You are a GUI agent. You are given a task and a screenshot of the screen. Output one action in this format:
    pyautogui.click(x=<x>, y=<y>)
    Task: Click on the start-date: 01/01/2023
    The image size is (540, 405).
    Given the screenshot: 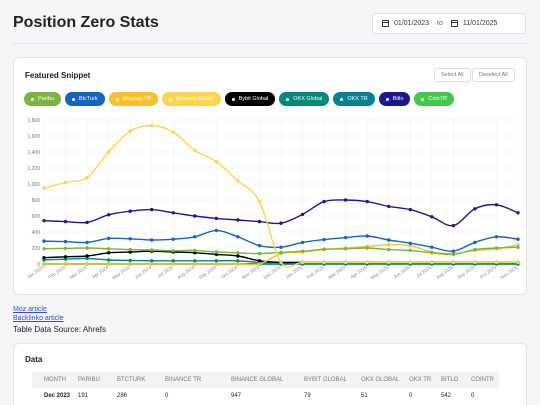 What is the action you would take?
    pyautogui.click(x=412, y=23)
    